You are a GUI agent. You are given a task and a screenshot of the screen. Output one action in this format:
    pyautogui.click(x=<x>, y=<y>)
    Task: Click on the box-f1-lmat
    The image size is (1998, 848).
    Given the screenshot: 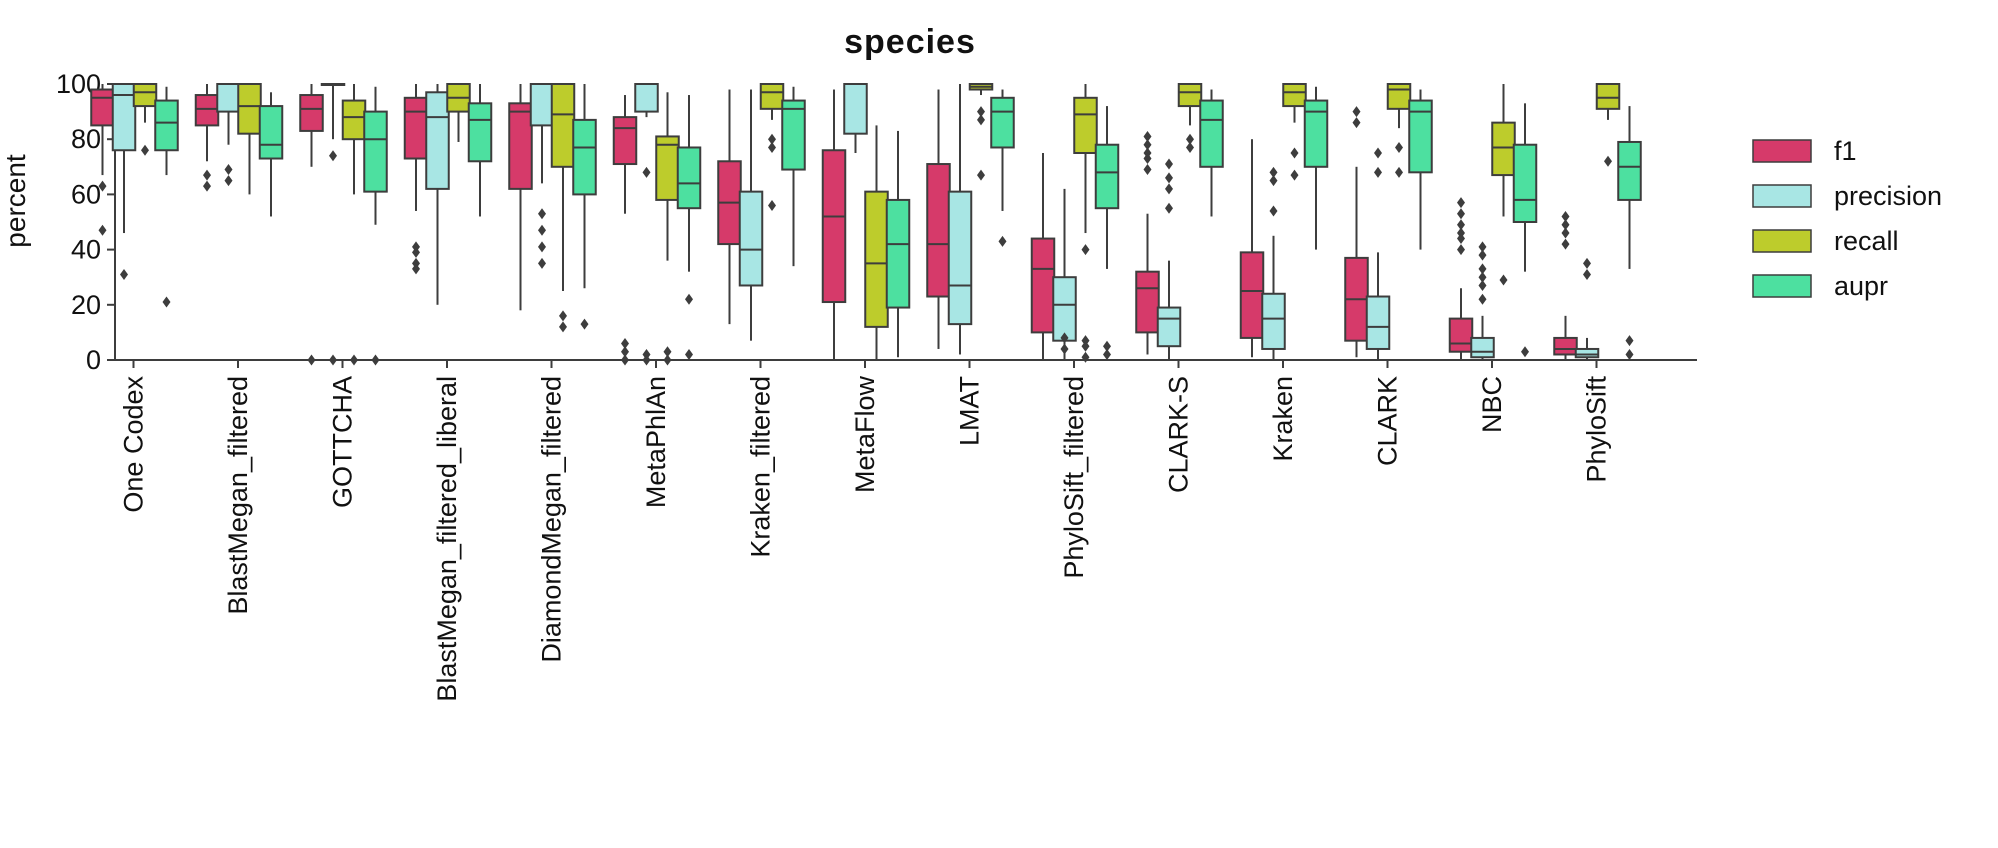 What is the action you would take?
    pyautogui.click(x=938, y=219)
    